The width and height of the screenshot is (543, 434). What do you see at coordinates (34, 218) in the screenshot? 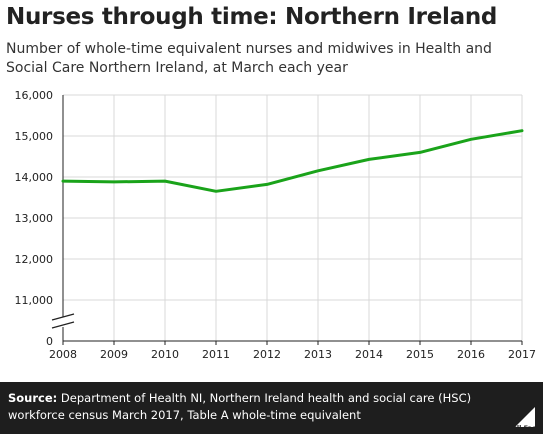
I see `y-tick-label: 13,000` at bounding box center [34, 218].